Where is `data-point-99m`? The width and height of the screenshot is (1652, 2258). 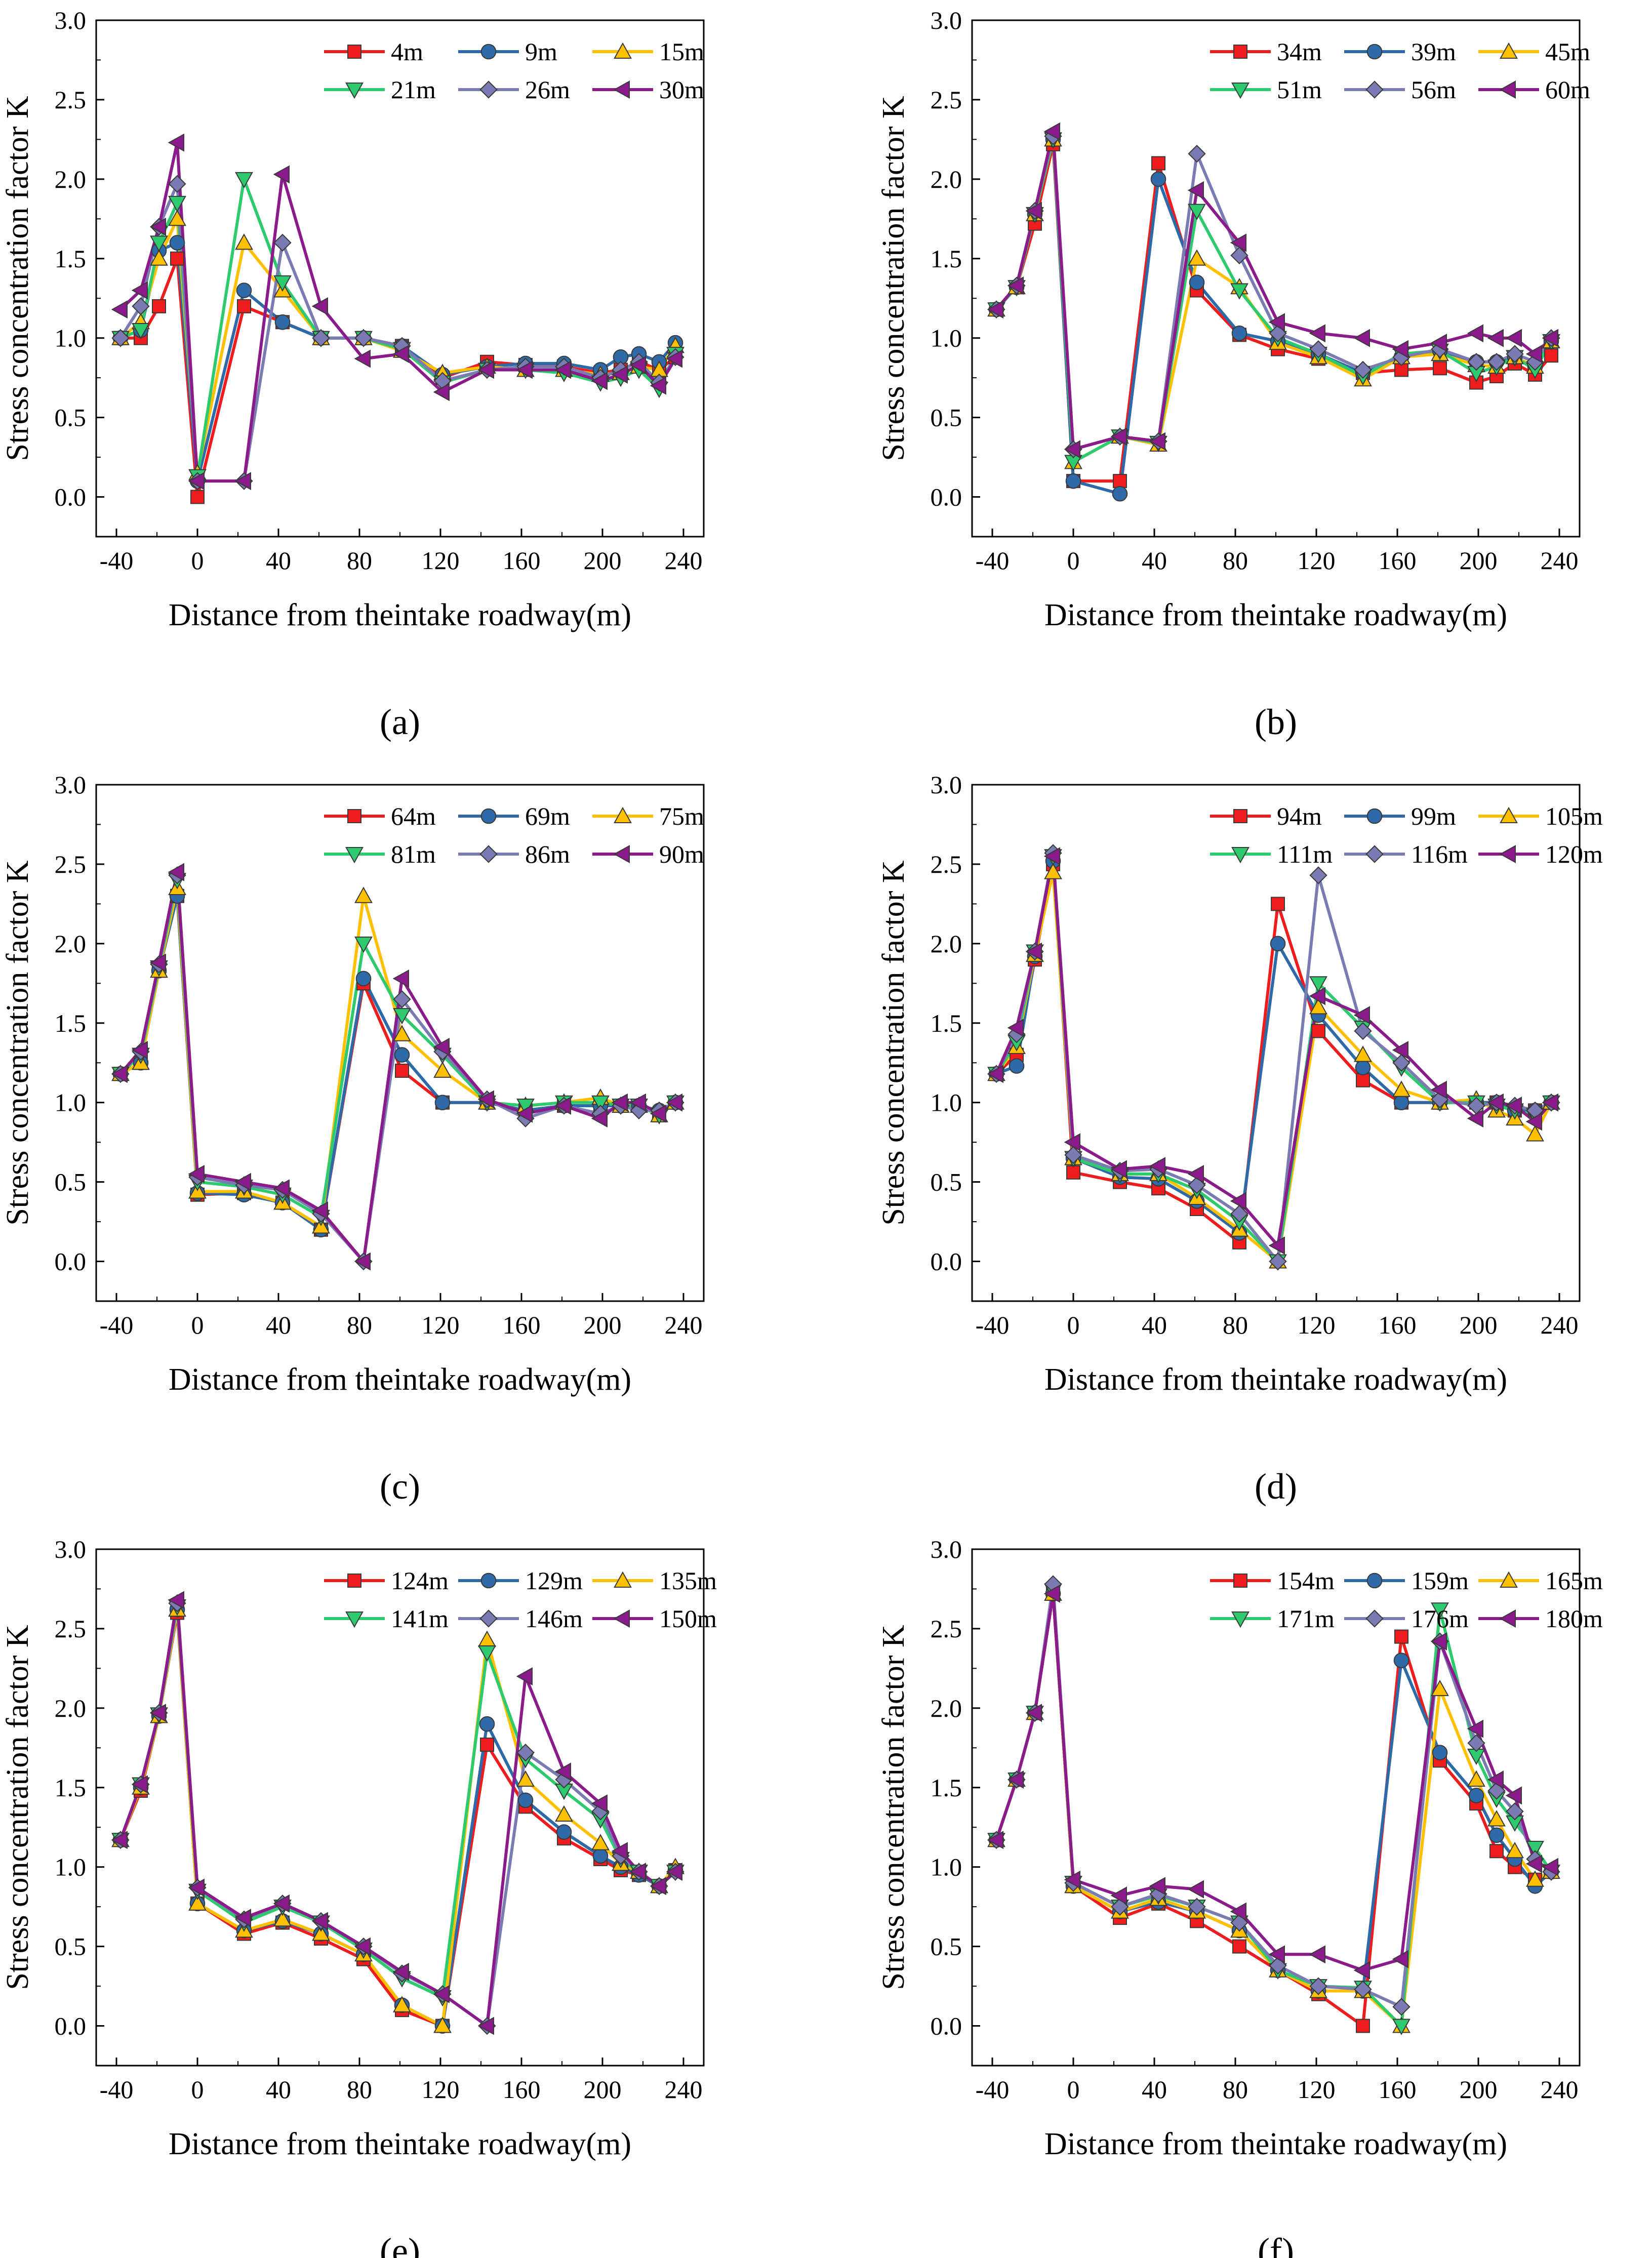 data-point-99m is located at coordinates (1017, 1066).